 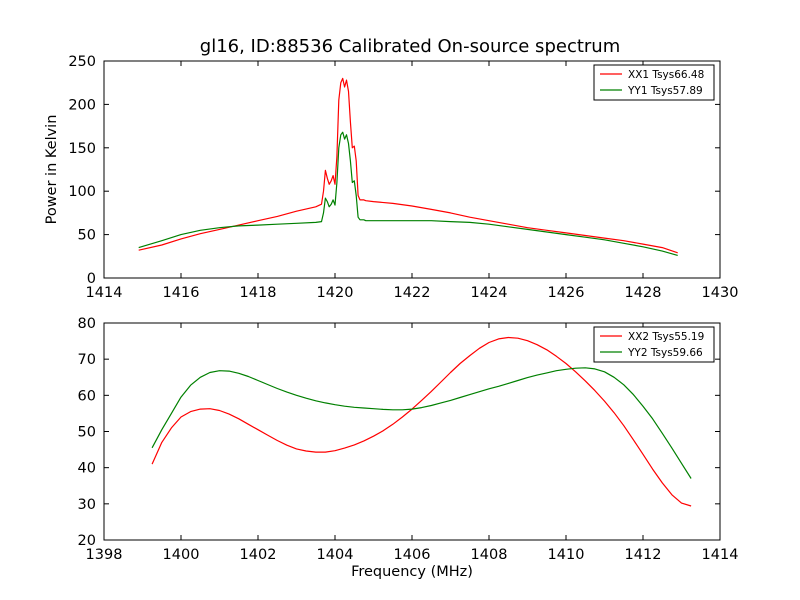 I want to click on legend: XX1 Tsys66.48 YY1 Tsys57.89, so click(x=654, y=82).